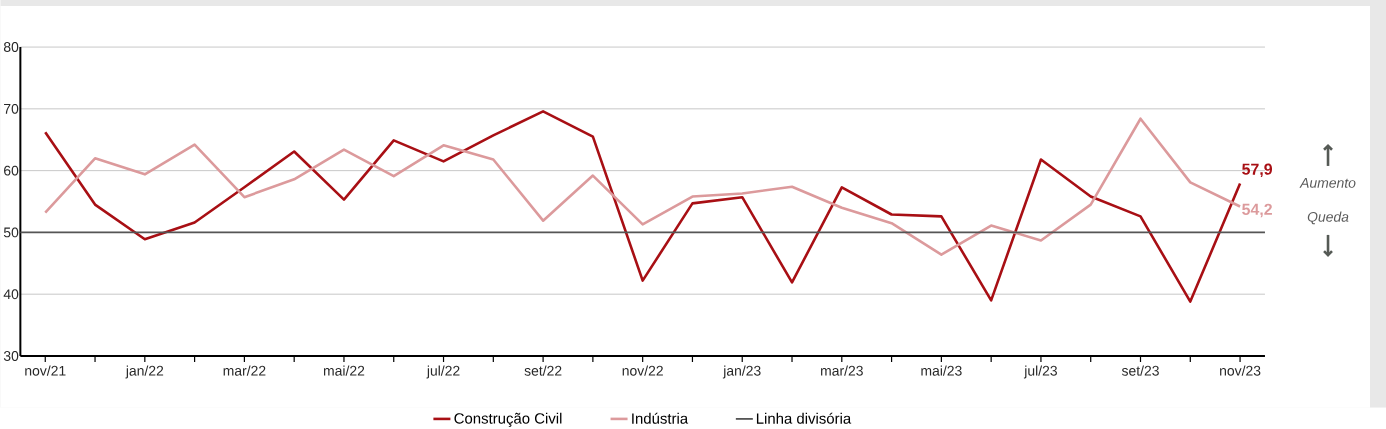  Describe the element at coordinates (11, 108) in the screenshot. I see `y-tick-label: 70` at that location.